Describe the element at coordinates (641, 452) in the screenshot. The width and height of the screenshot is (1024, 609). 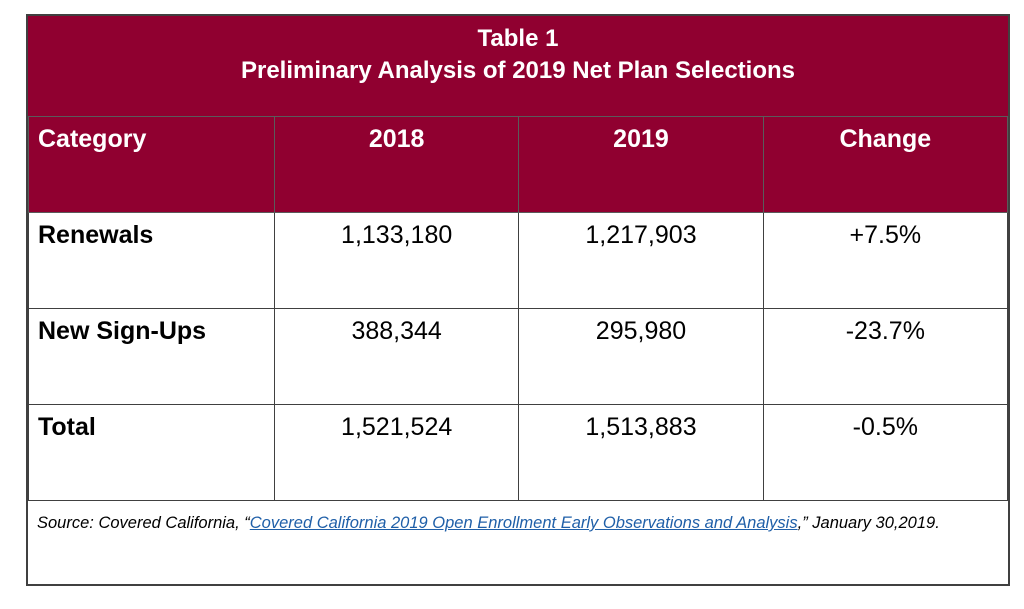
I see `cell-total-2019: 1,513,883` at that location.